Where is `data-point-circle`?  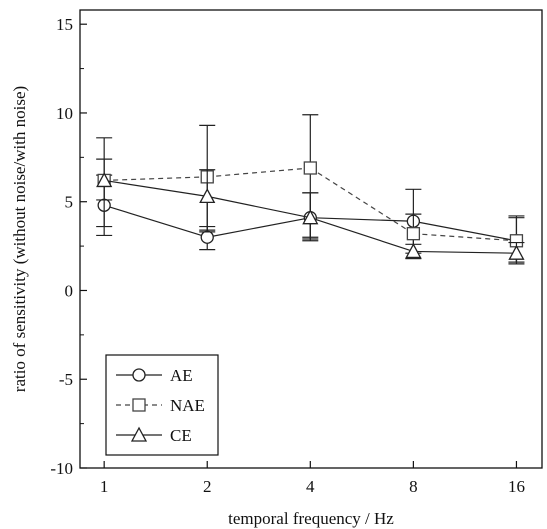
data-point-circle is located at coordinates (207, 237).